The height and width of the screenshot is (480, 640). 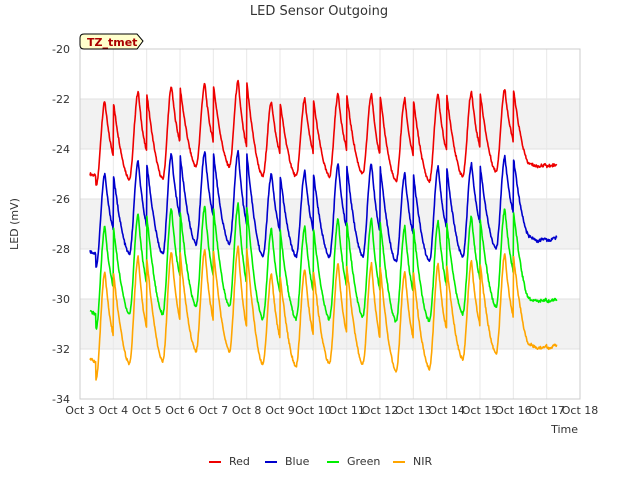 What do you see at coordinates (247, 410) in the screenshot?
I see `x-tick-label: Oct 8` at bounding box center [247, 410].